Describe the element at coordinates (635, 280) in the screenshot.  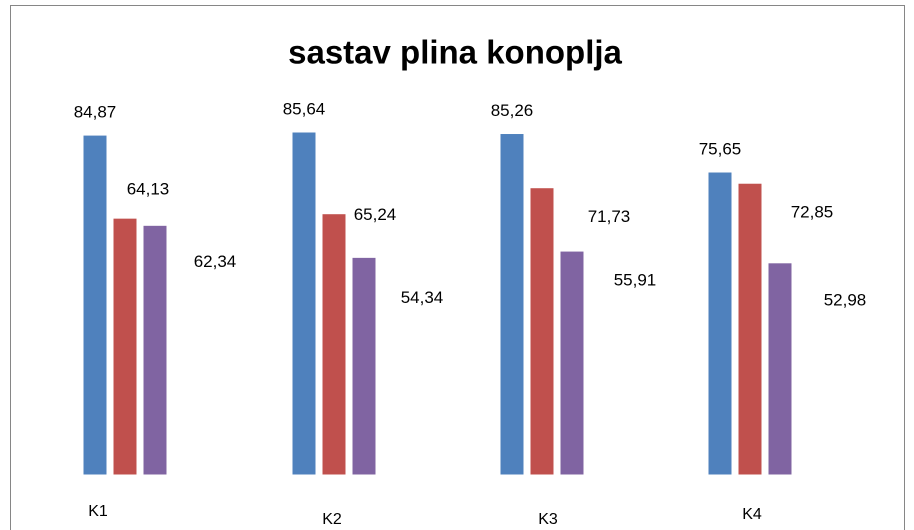
I see `data-label: 55,91` at that location.